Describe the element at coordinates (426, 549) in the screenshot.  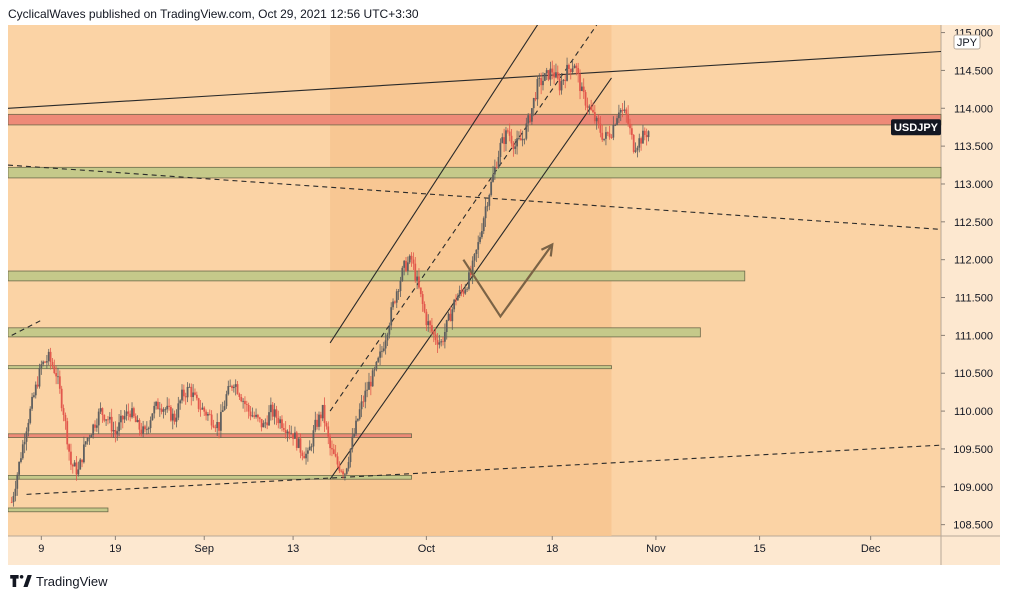
I see `time-tick-label: Oct` at that location.